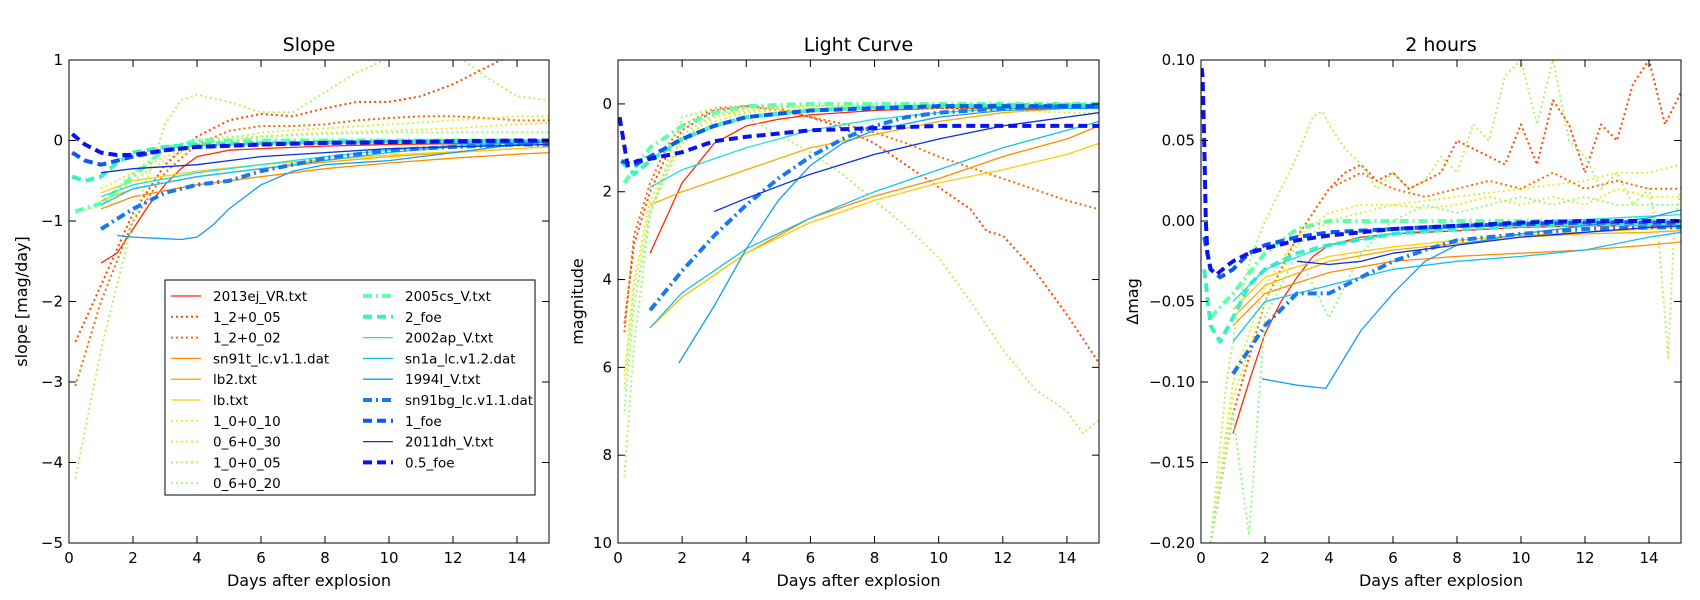 The image size is (1700, 600). Describe the element at coordinates (247, 422) in the screenshot. I see `legend-entry: 1_0+0_10` at that location.